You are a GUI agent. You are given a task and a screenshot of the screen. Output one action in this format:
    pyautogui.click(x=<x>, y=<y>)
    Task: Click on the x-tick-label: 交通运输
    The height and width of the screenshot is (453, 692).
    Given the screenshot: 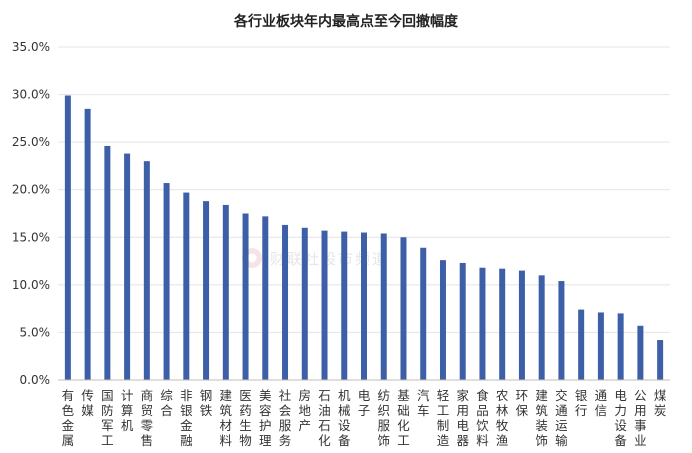 What is the action you would take?
    pyautogui.click(x=561, y=418)
    